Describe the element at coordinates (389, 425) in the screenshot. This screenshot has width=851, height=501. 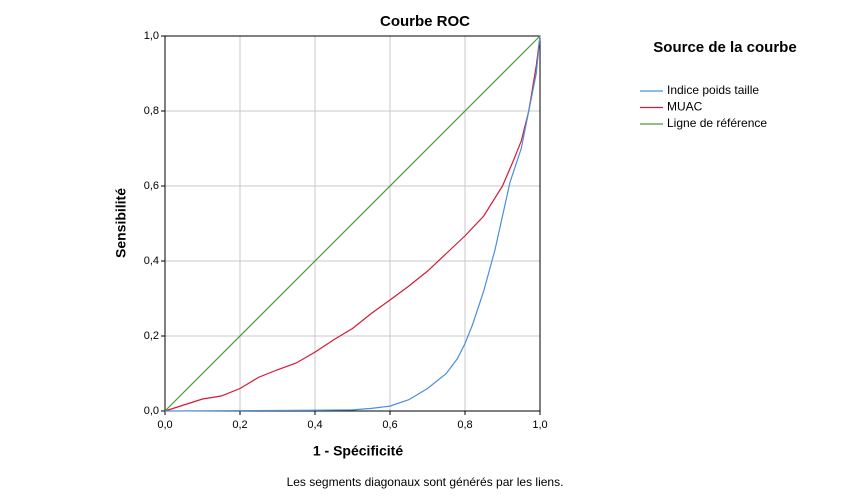
I see `x-tick-label: 0,6` at that location.